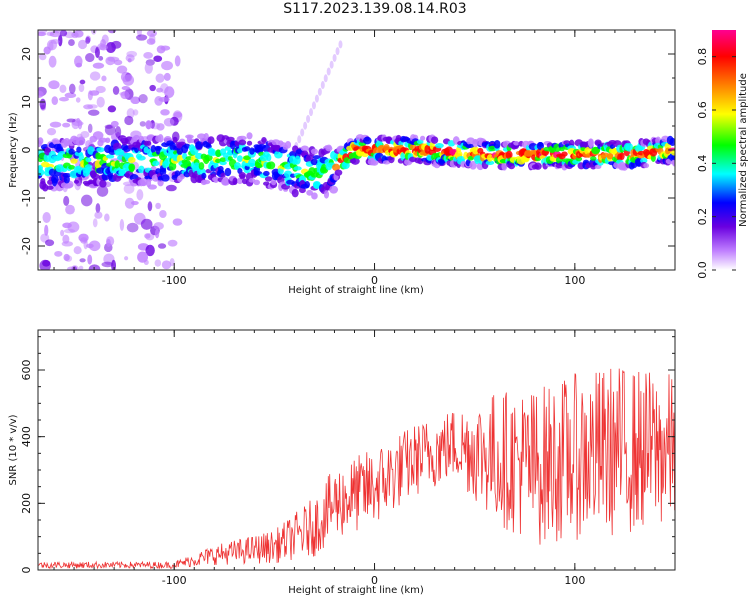 This screenshot has height=600, width=750. What do you see at coordinates (743, 150) in the screenshot?
I see `colorbar-label: Normalized spectral amplitude` at bounding box center [743, 150].